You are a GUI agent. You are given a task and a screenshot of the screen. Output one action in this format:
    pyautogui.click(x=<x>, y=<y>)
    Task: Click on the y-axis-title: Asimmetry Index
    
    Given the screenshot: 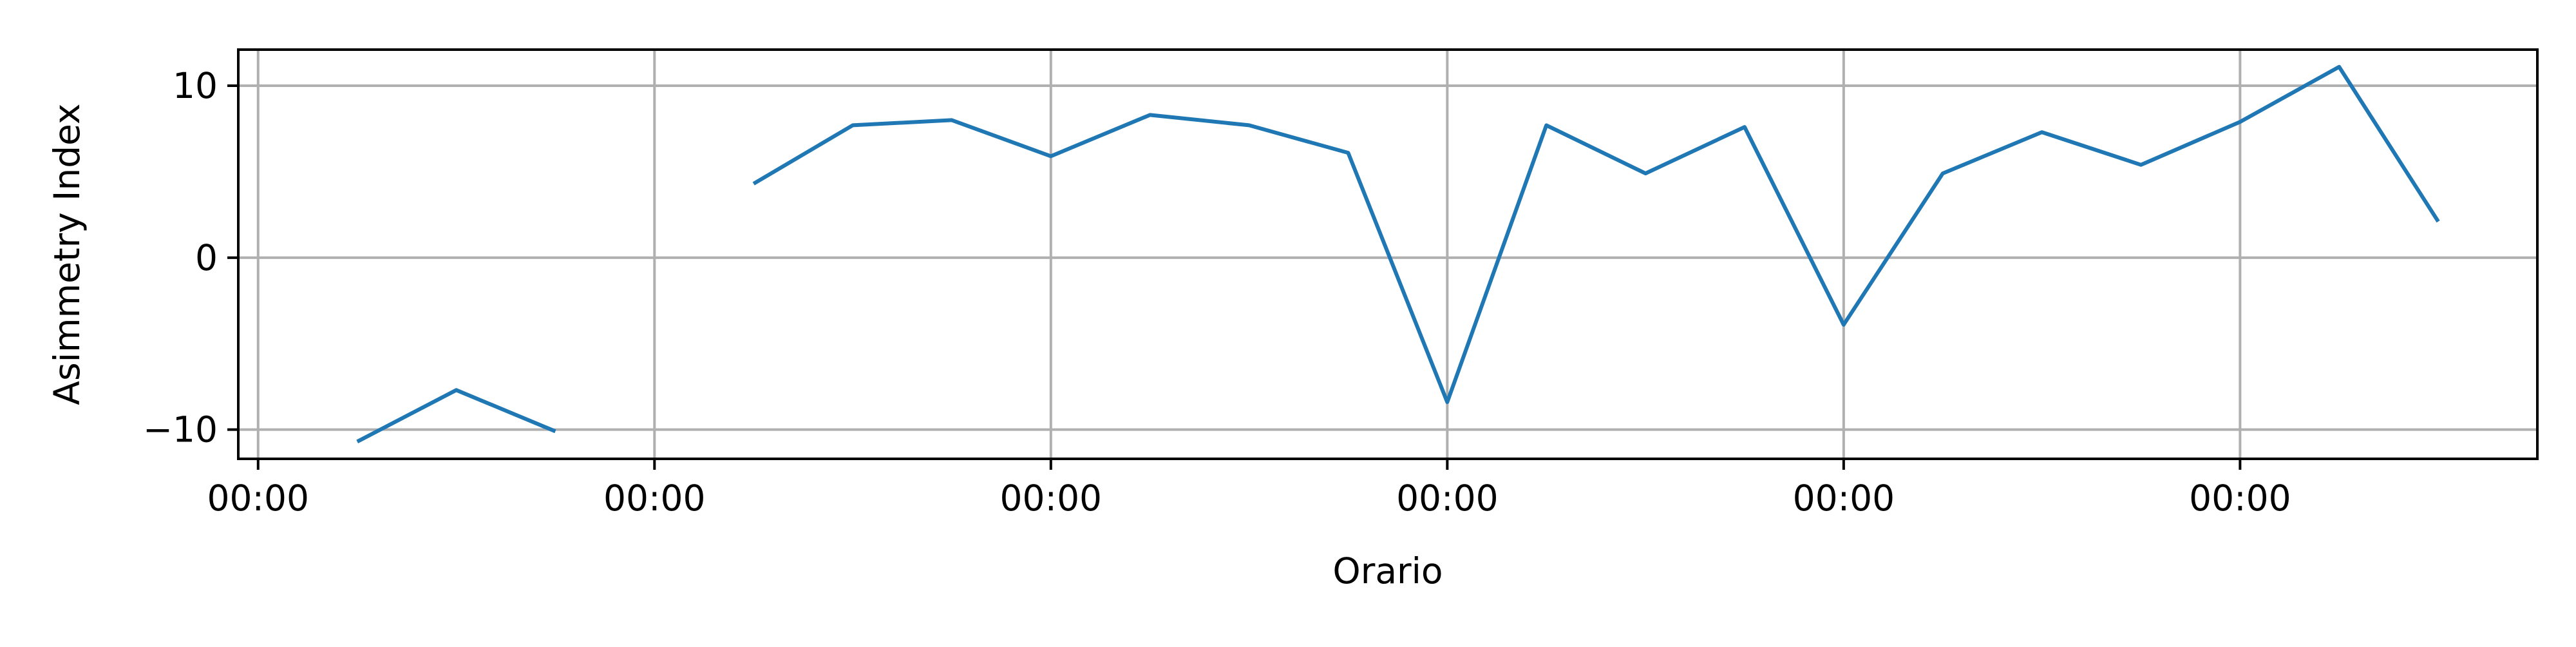 What is the action you would take?
    pyautogui.click(x=67, y=254)
    